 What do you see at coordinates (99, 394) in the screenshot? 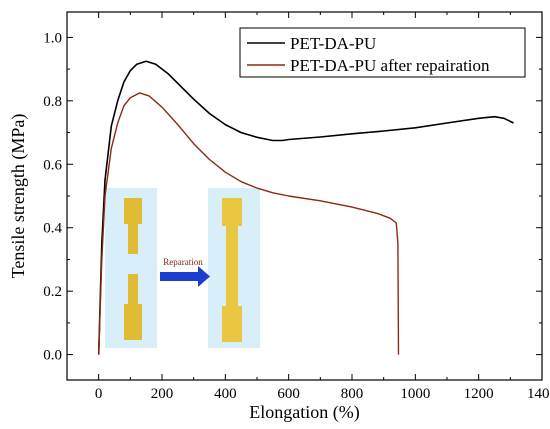
I see `x-tick-label: 0` at bounding box center [99, 394].